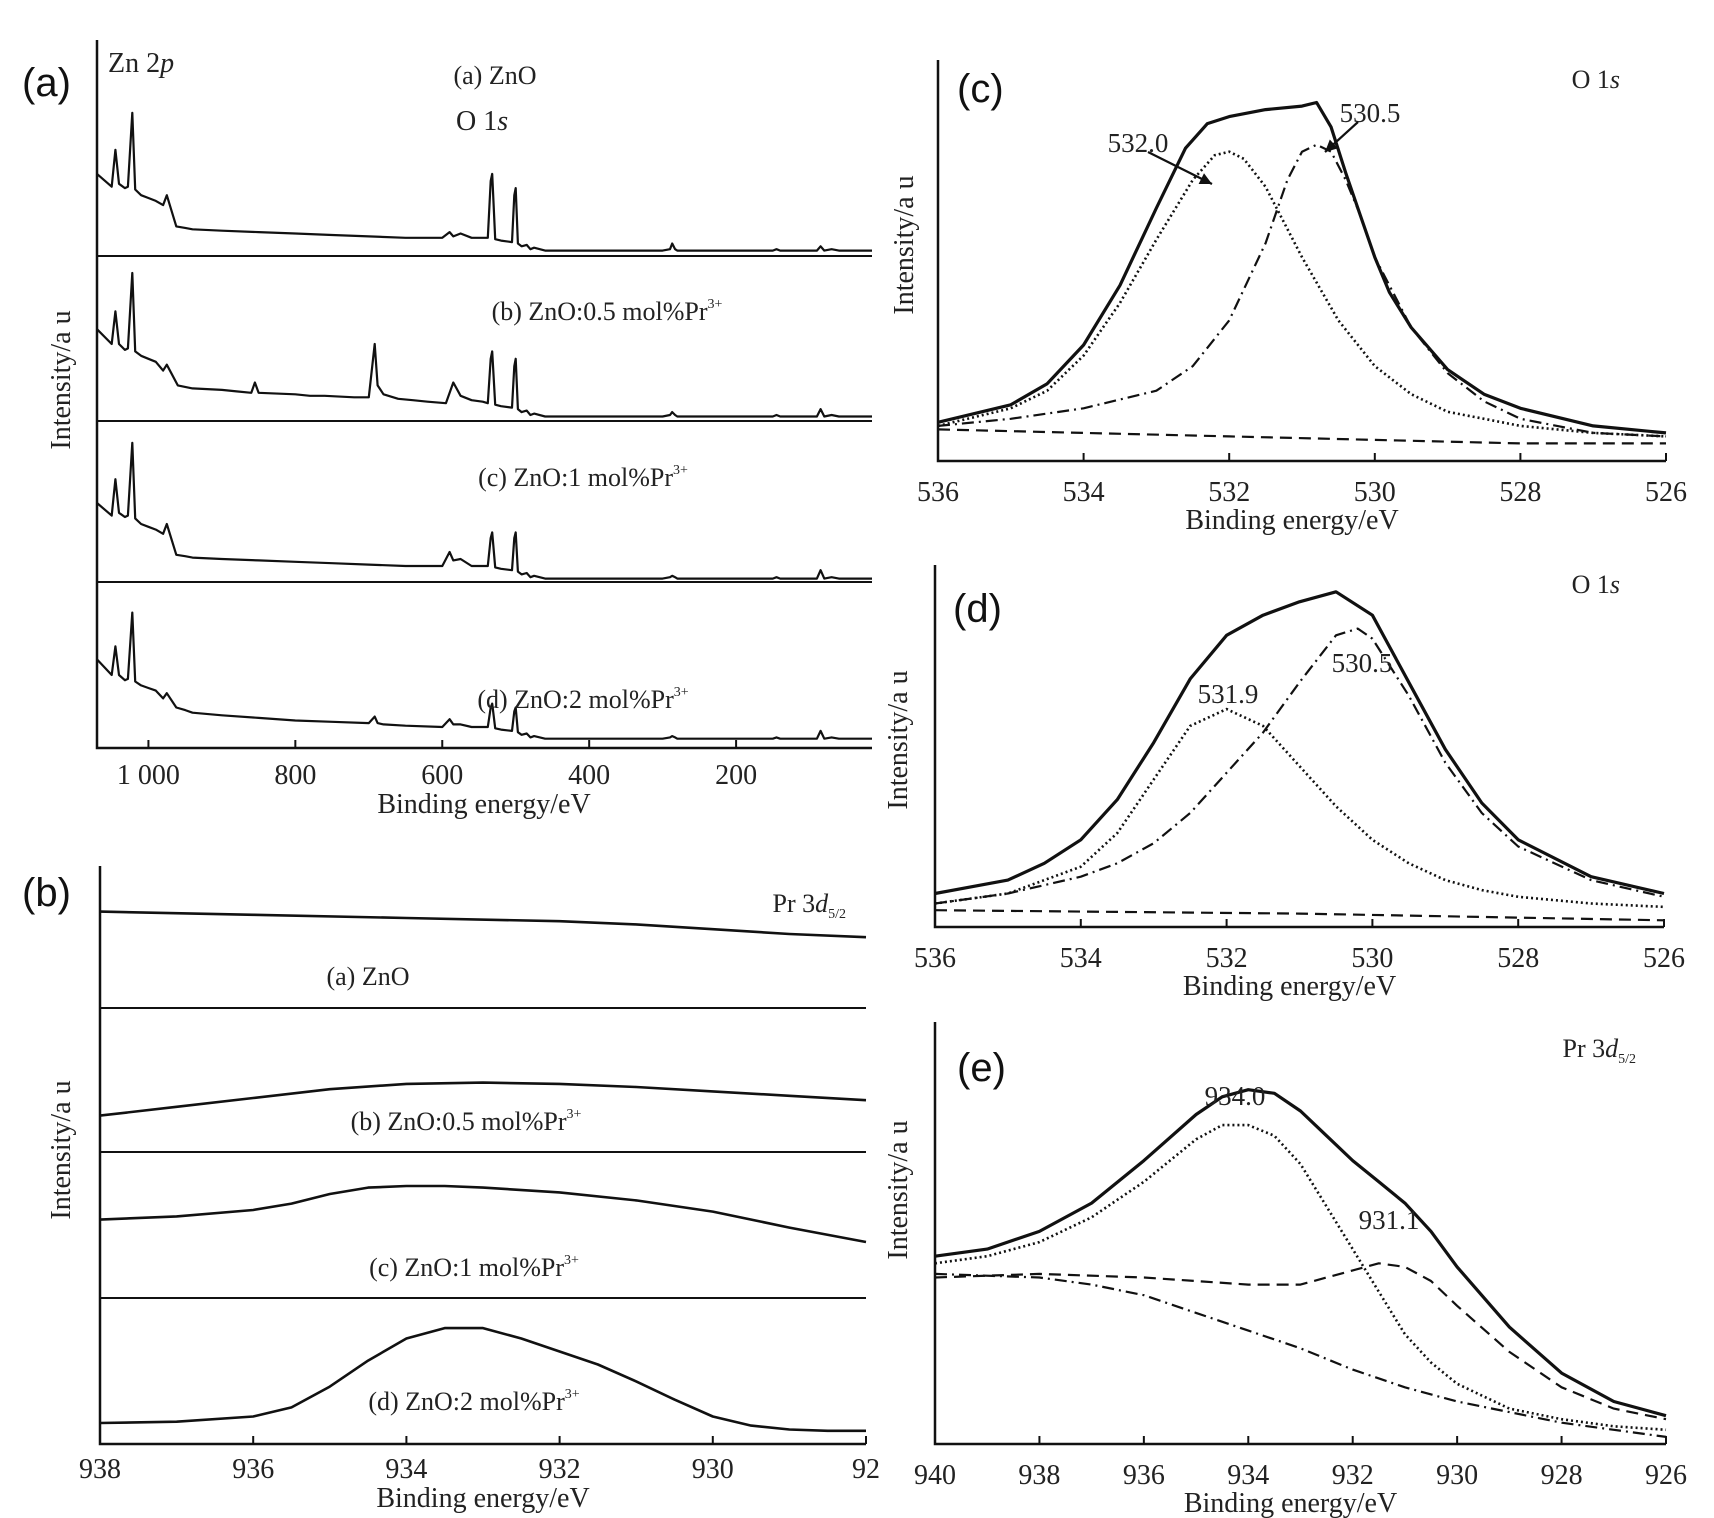  What do you see at coordinates (898, 739) in the screenshot?
I see `y-axis-label-d: Intensity/a u` at bounding box center [898, 739].